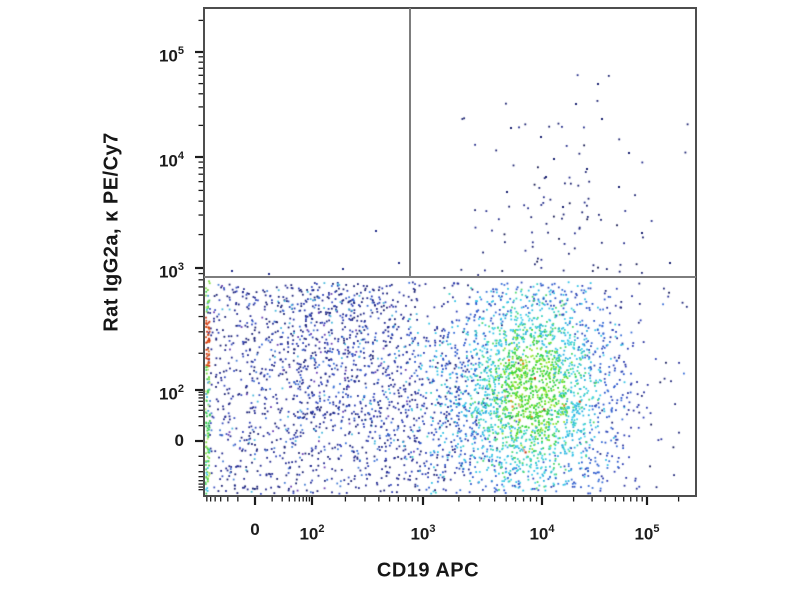  I want to click on y-tick-label: 10², so click(171, 393).